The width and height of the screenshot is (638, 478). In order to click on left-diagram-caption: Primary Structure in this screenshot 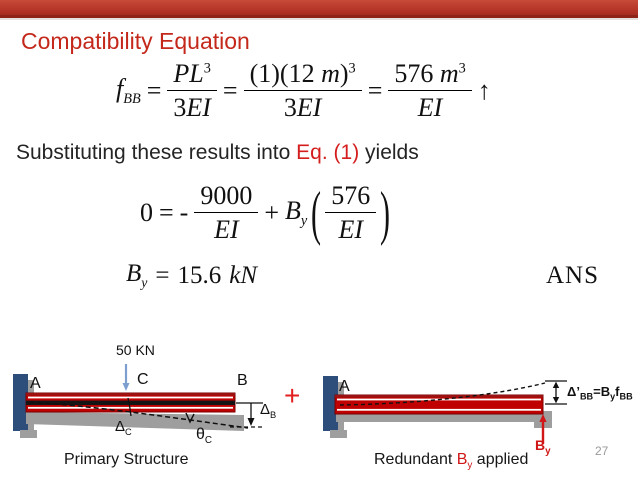, I will do `click(126, 459)`.